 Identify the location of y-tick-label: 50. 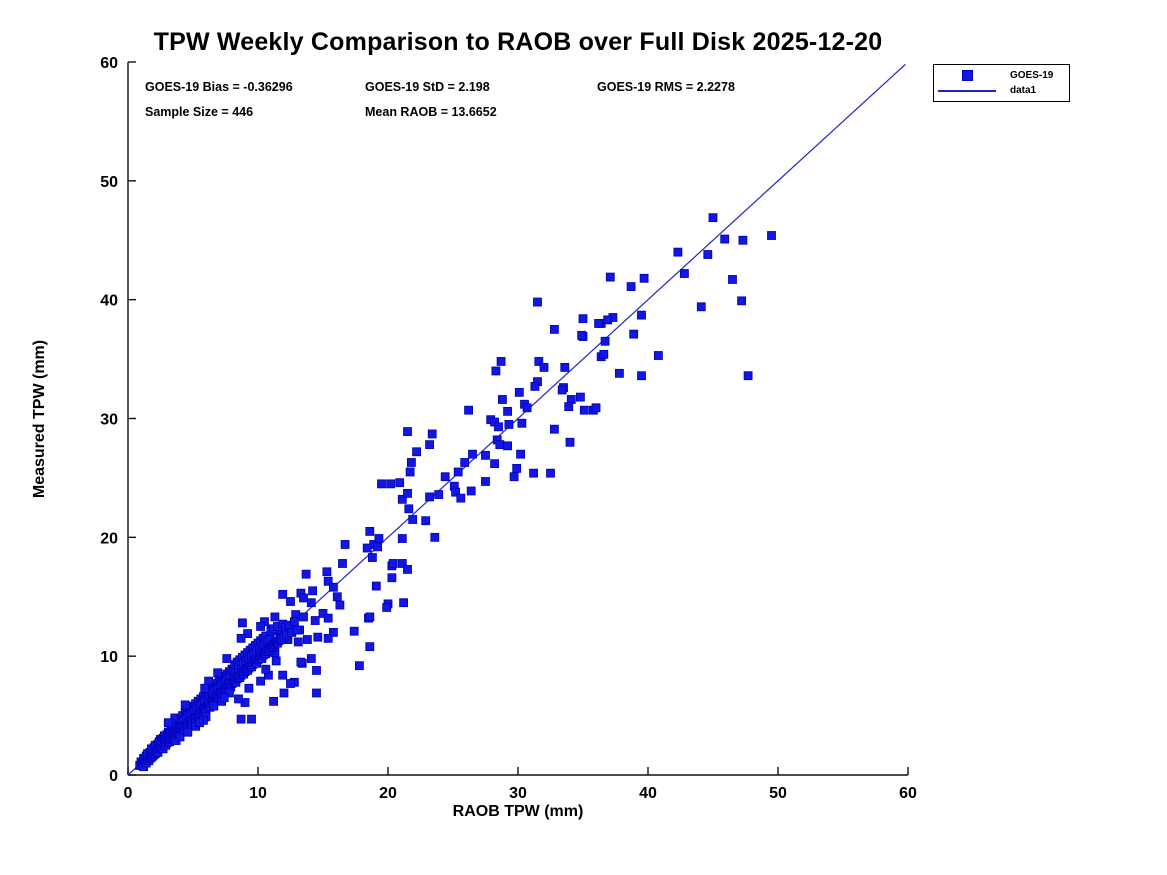
(109, 182).